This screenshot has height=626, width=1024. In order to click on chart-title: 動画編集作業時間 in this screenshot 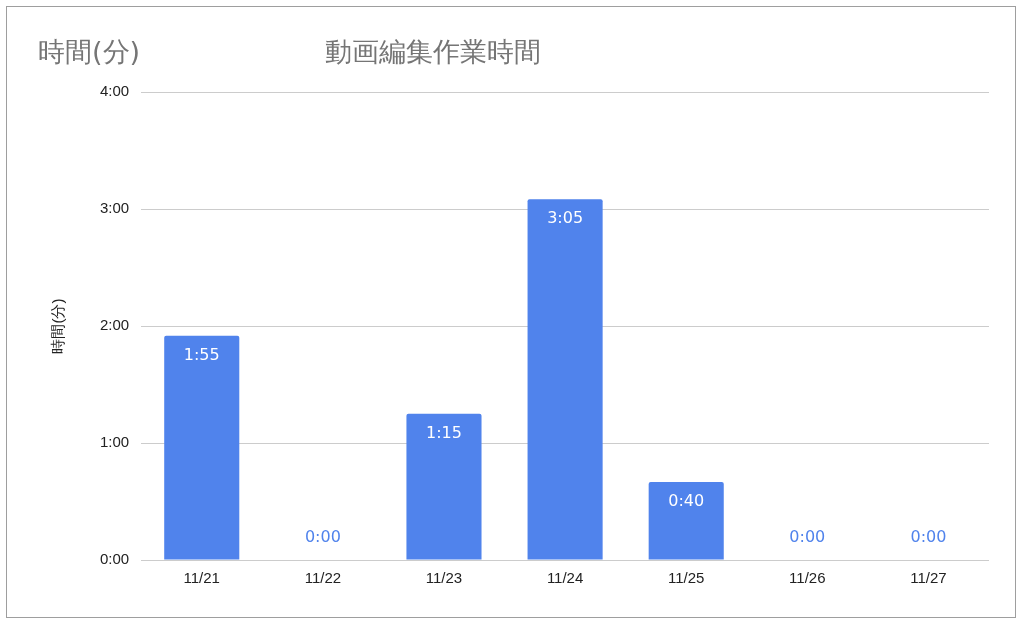, I will do `click(433, 52)`.